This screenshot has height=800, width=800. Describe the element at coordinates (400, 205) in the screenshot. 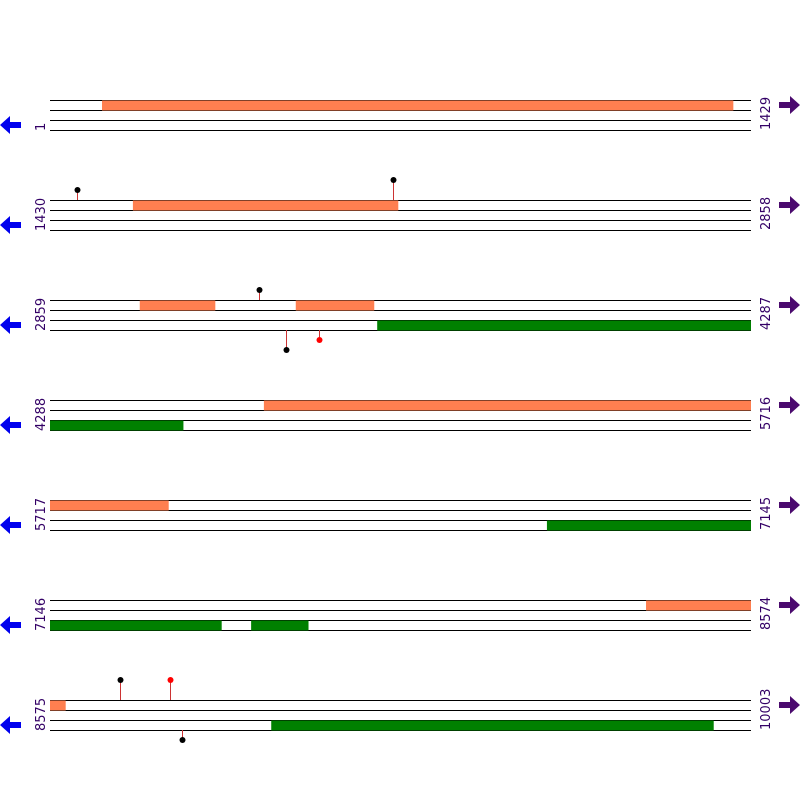

I see `sequence-row: 1430 2858` at that location.